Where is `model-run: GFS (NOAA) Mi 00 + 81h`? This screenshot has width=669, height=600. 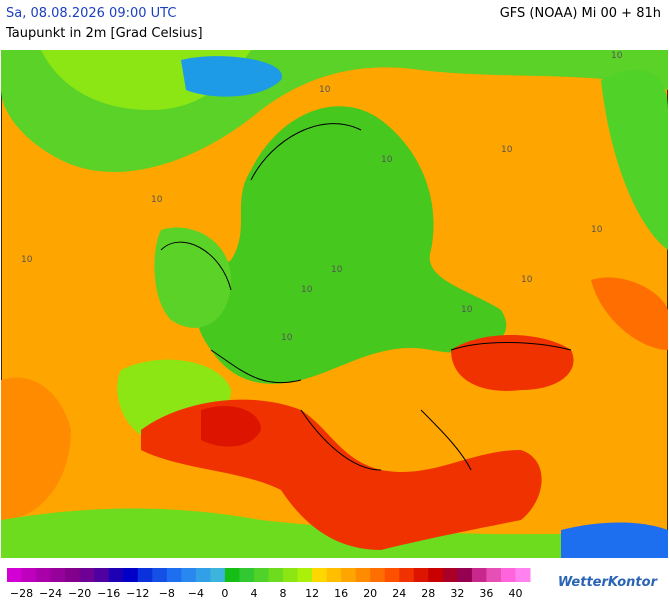
model-run: GFS (NOAA) Mi 00 + 81h is located at coordinates (580, 13).